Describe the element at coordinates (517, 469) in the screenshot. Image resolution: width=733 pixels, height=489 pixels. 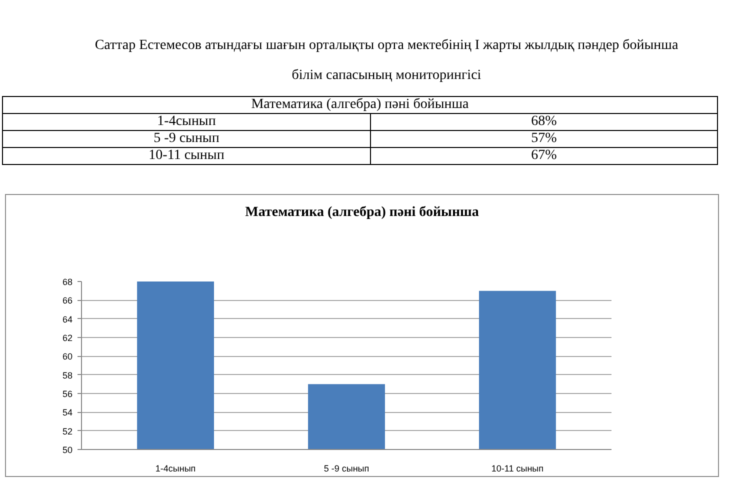
I see `x-tick-label: 10-11 сынып` at that location.